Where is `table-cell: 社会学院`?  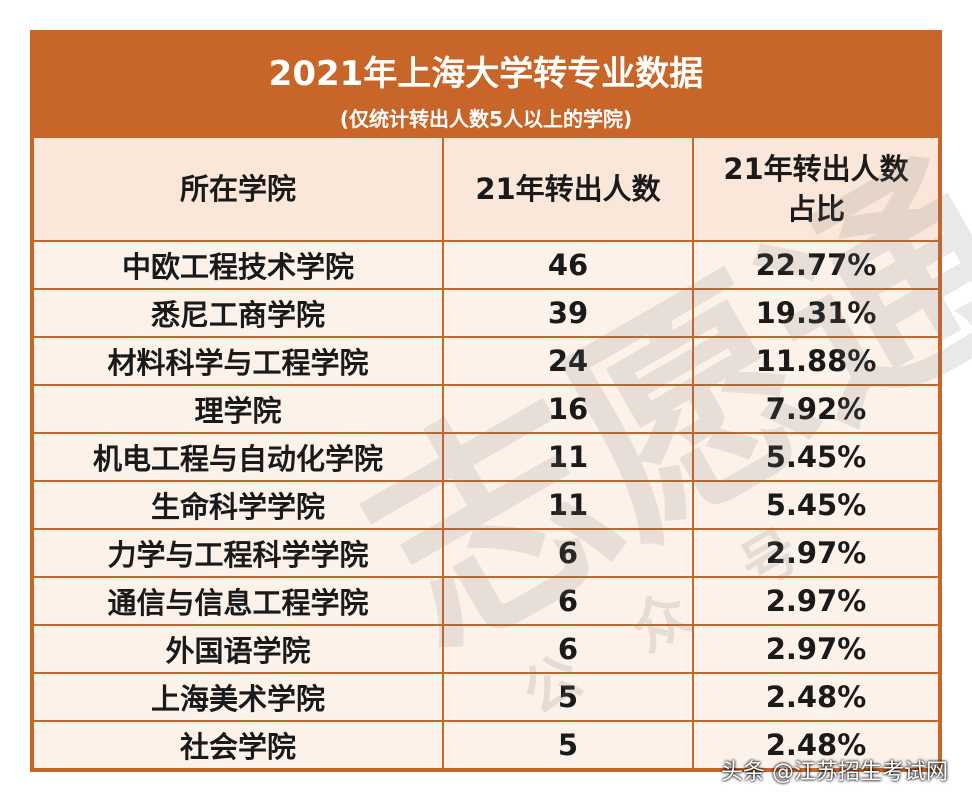 table-cell: 社会学院 is located at coordinates (238, 745).